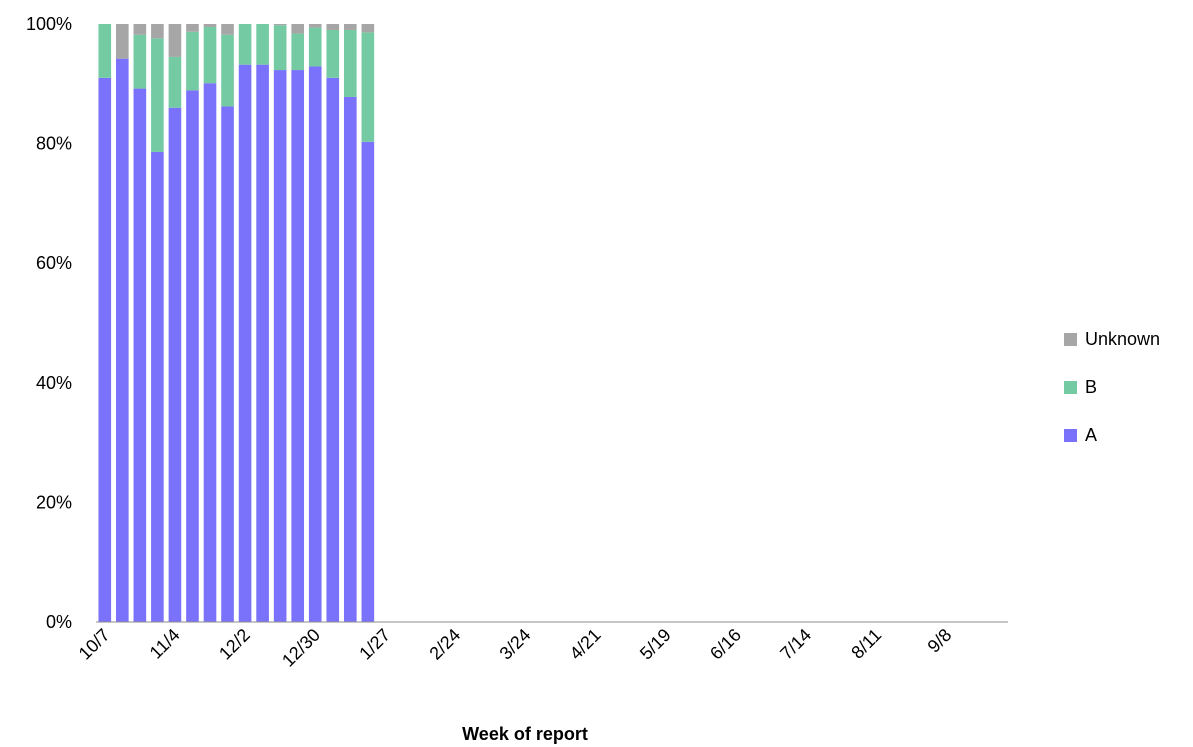 The image size is (1193, 747). What do you see at coordinates (515, 644) in the screenshot?
I see `x-tick-label: 3/24` at bounding box center [515, 644].